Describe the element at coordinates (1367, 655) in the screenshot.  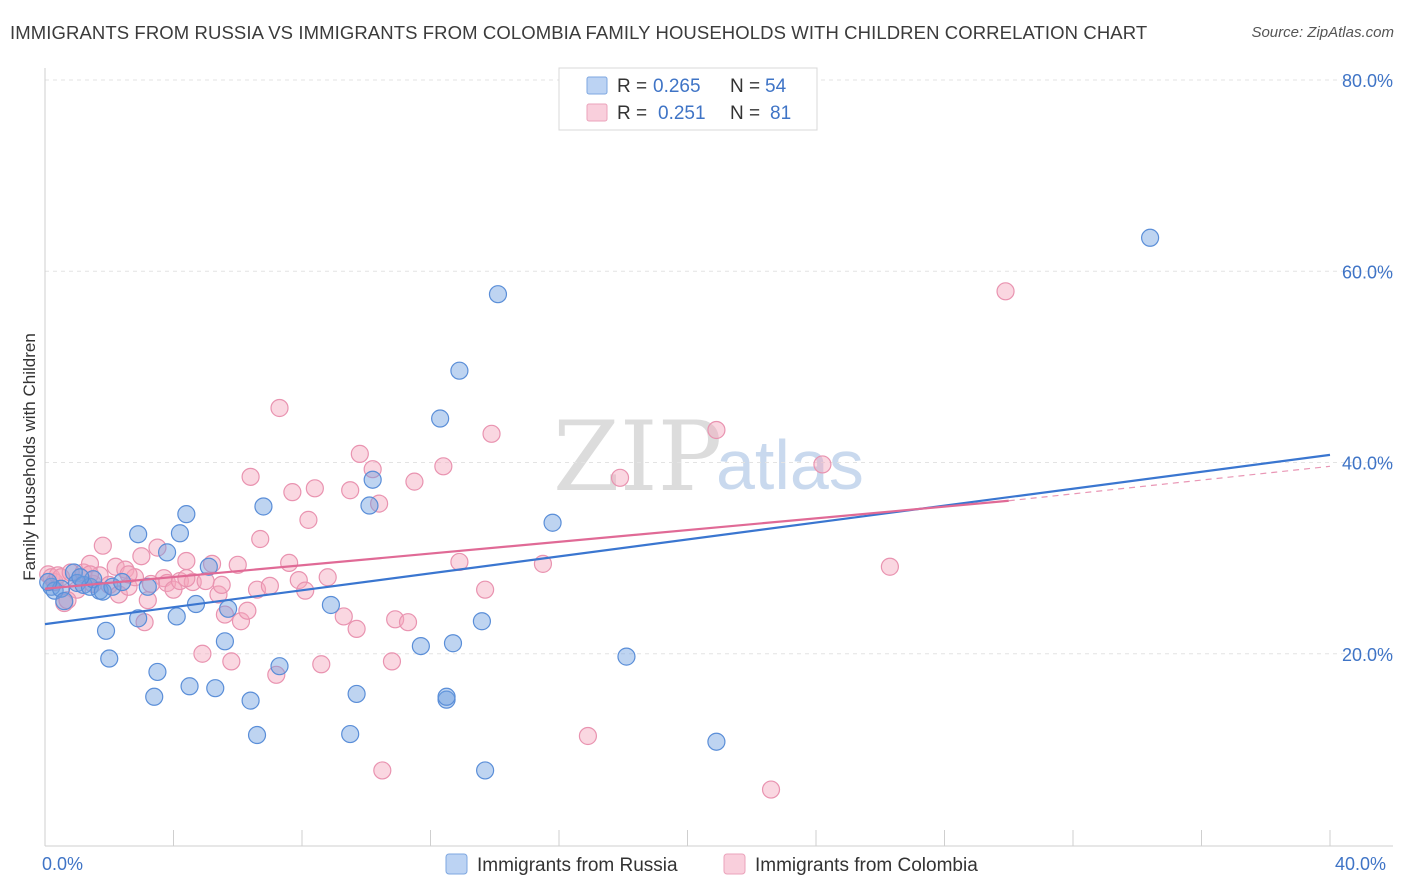
I see `y-tick-label-20: 20.0%` at that location.